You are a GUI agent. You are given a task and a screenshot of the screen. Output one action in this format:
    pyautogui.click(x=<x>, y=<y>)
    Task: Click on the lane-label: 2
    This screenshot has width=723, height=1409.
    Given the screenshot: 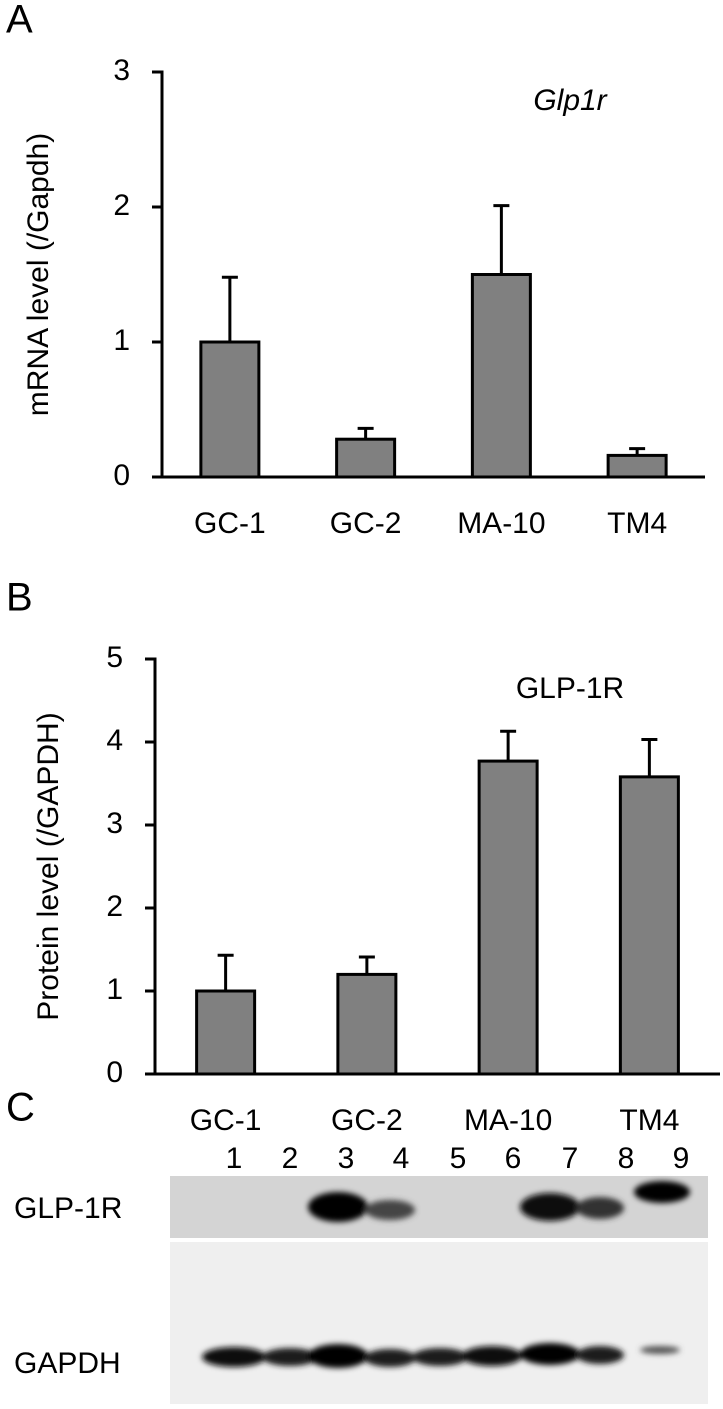 What is the action you would take?
    pyautogui.click(x=290, y=1158)
    